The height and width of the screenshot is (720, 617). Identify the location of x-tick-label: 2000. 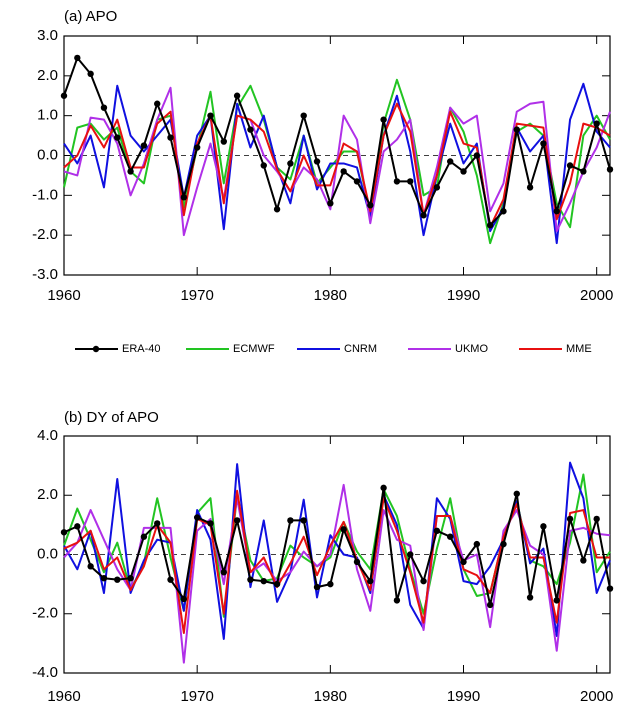
(596, 295).